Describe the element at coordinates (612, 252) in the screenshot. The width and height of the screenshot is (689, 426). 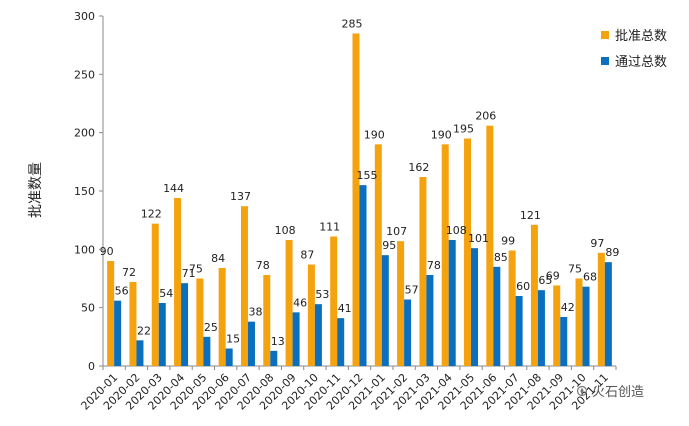
I see `data-label-passed: 89` at that location.